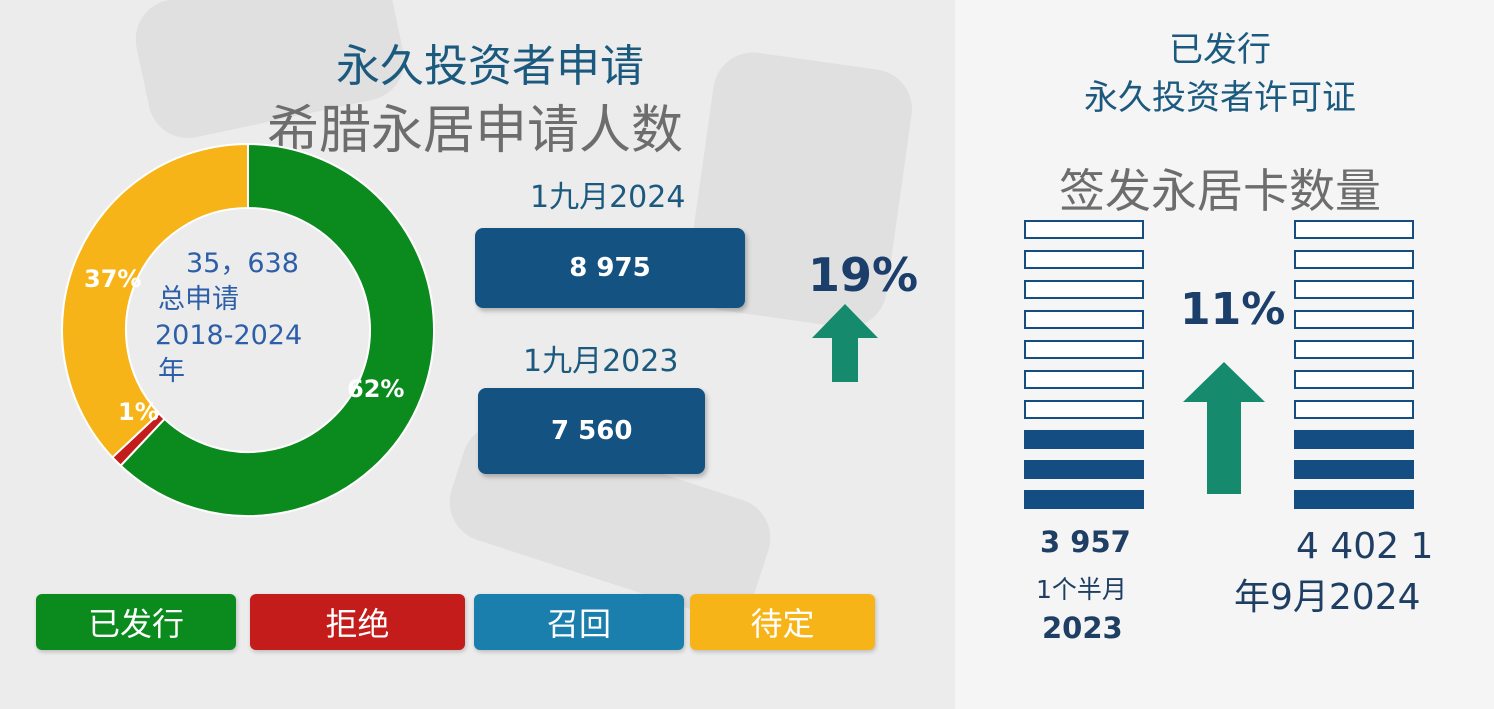 Image resolution: width=1494 pixels, height=709 pixels. I want to click on legend-item: 已发行, so click(136, 622).